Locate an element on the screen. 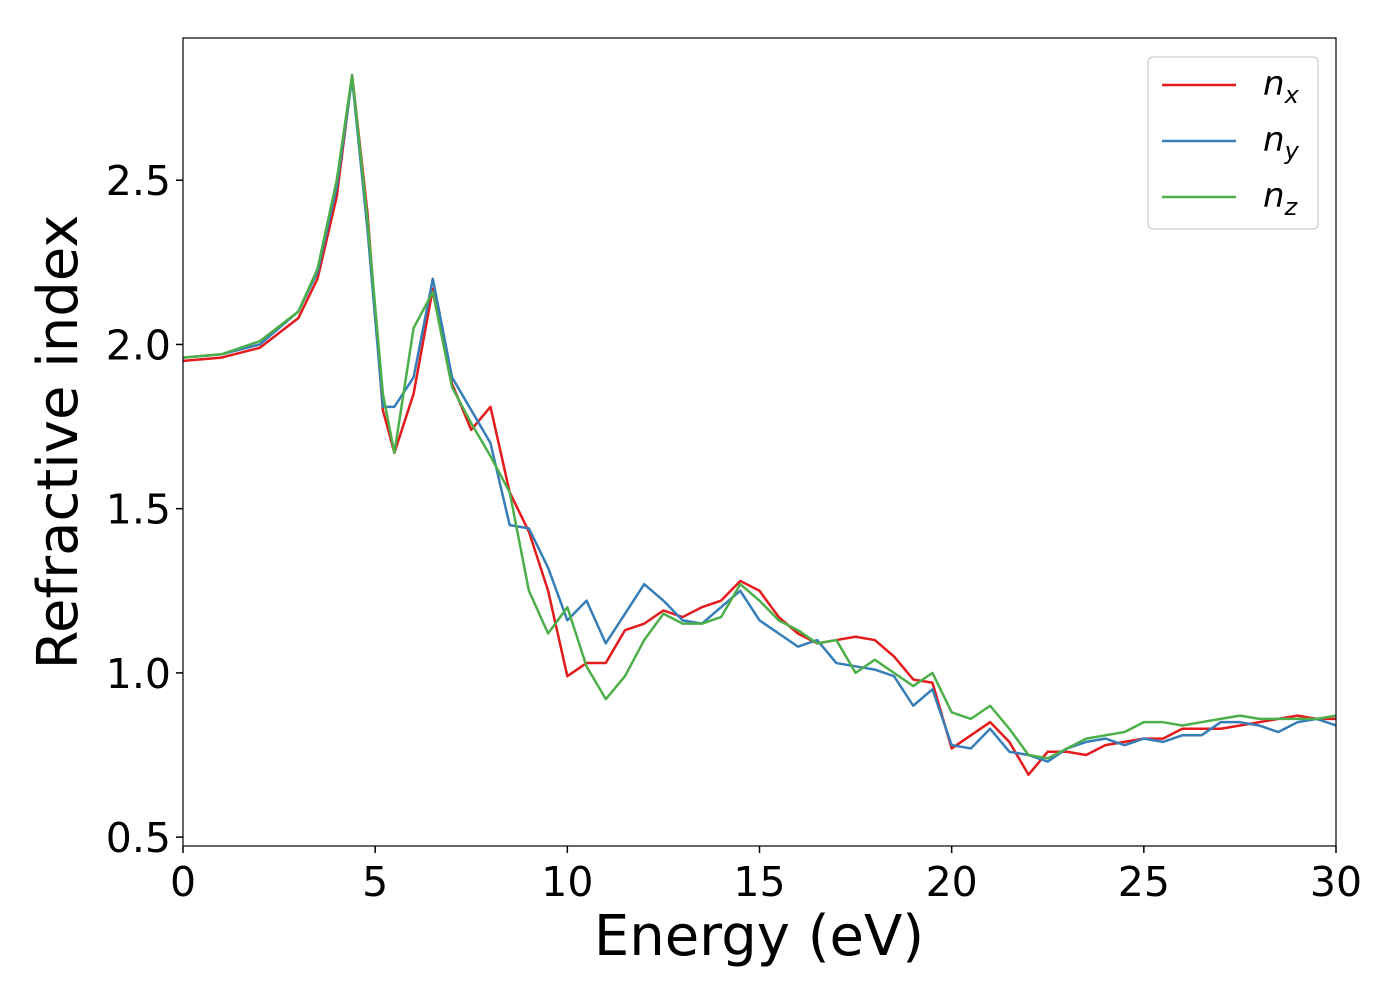 The width and height of the screenshot is (1400, 1000). y-tick-label: 2.0 is located at coordinates (138, 345).